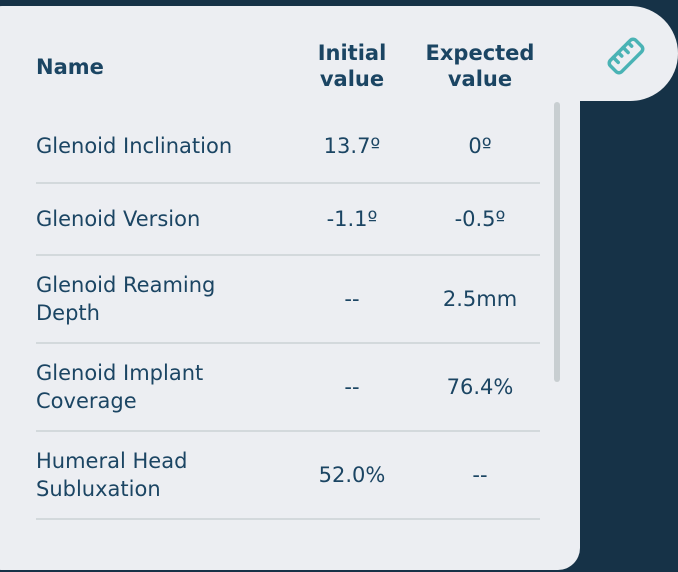 The height and width of the screenshot is (572, 678). I want to click on expected-value: 0º, so click(480, 146).